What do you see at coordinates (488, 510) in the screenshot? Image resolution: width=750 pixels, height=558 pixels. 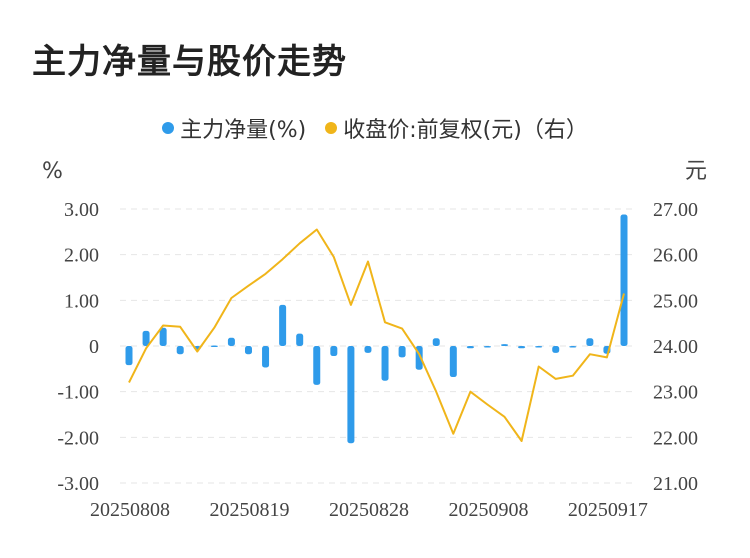 I see `x-axis-tick-label: 20250908` at bounding box center [488, 510].